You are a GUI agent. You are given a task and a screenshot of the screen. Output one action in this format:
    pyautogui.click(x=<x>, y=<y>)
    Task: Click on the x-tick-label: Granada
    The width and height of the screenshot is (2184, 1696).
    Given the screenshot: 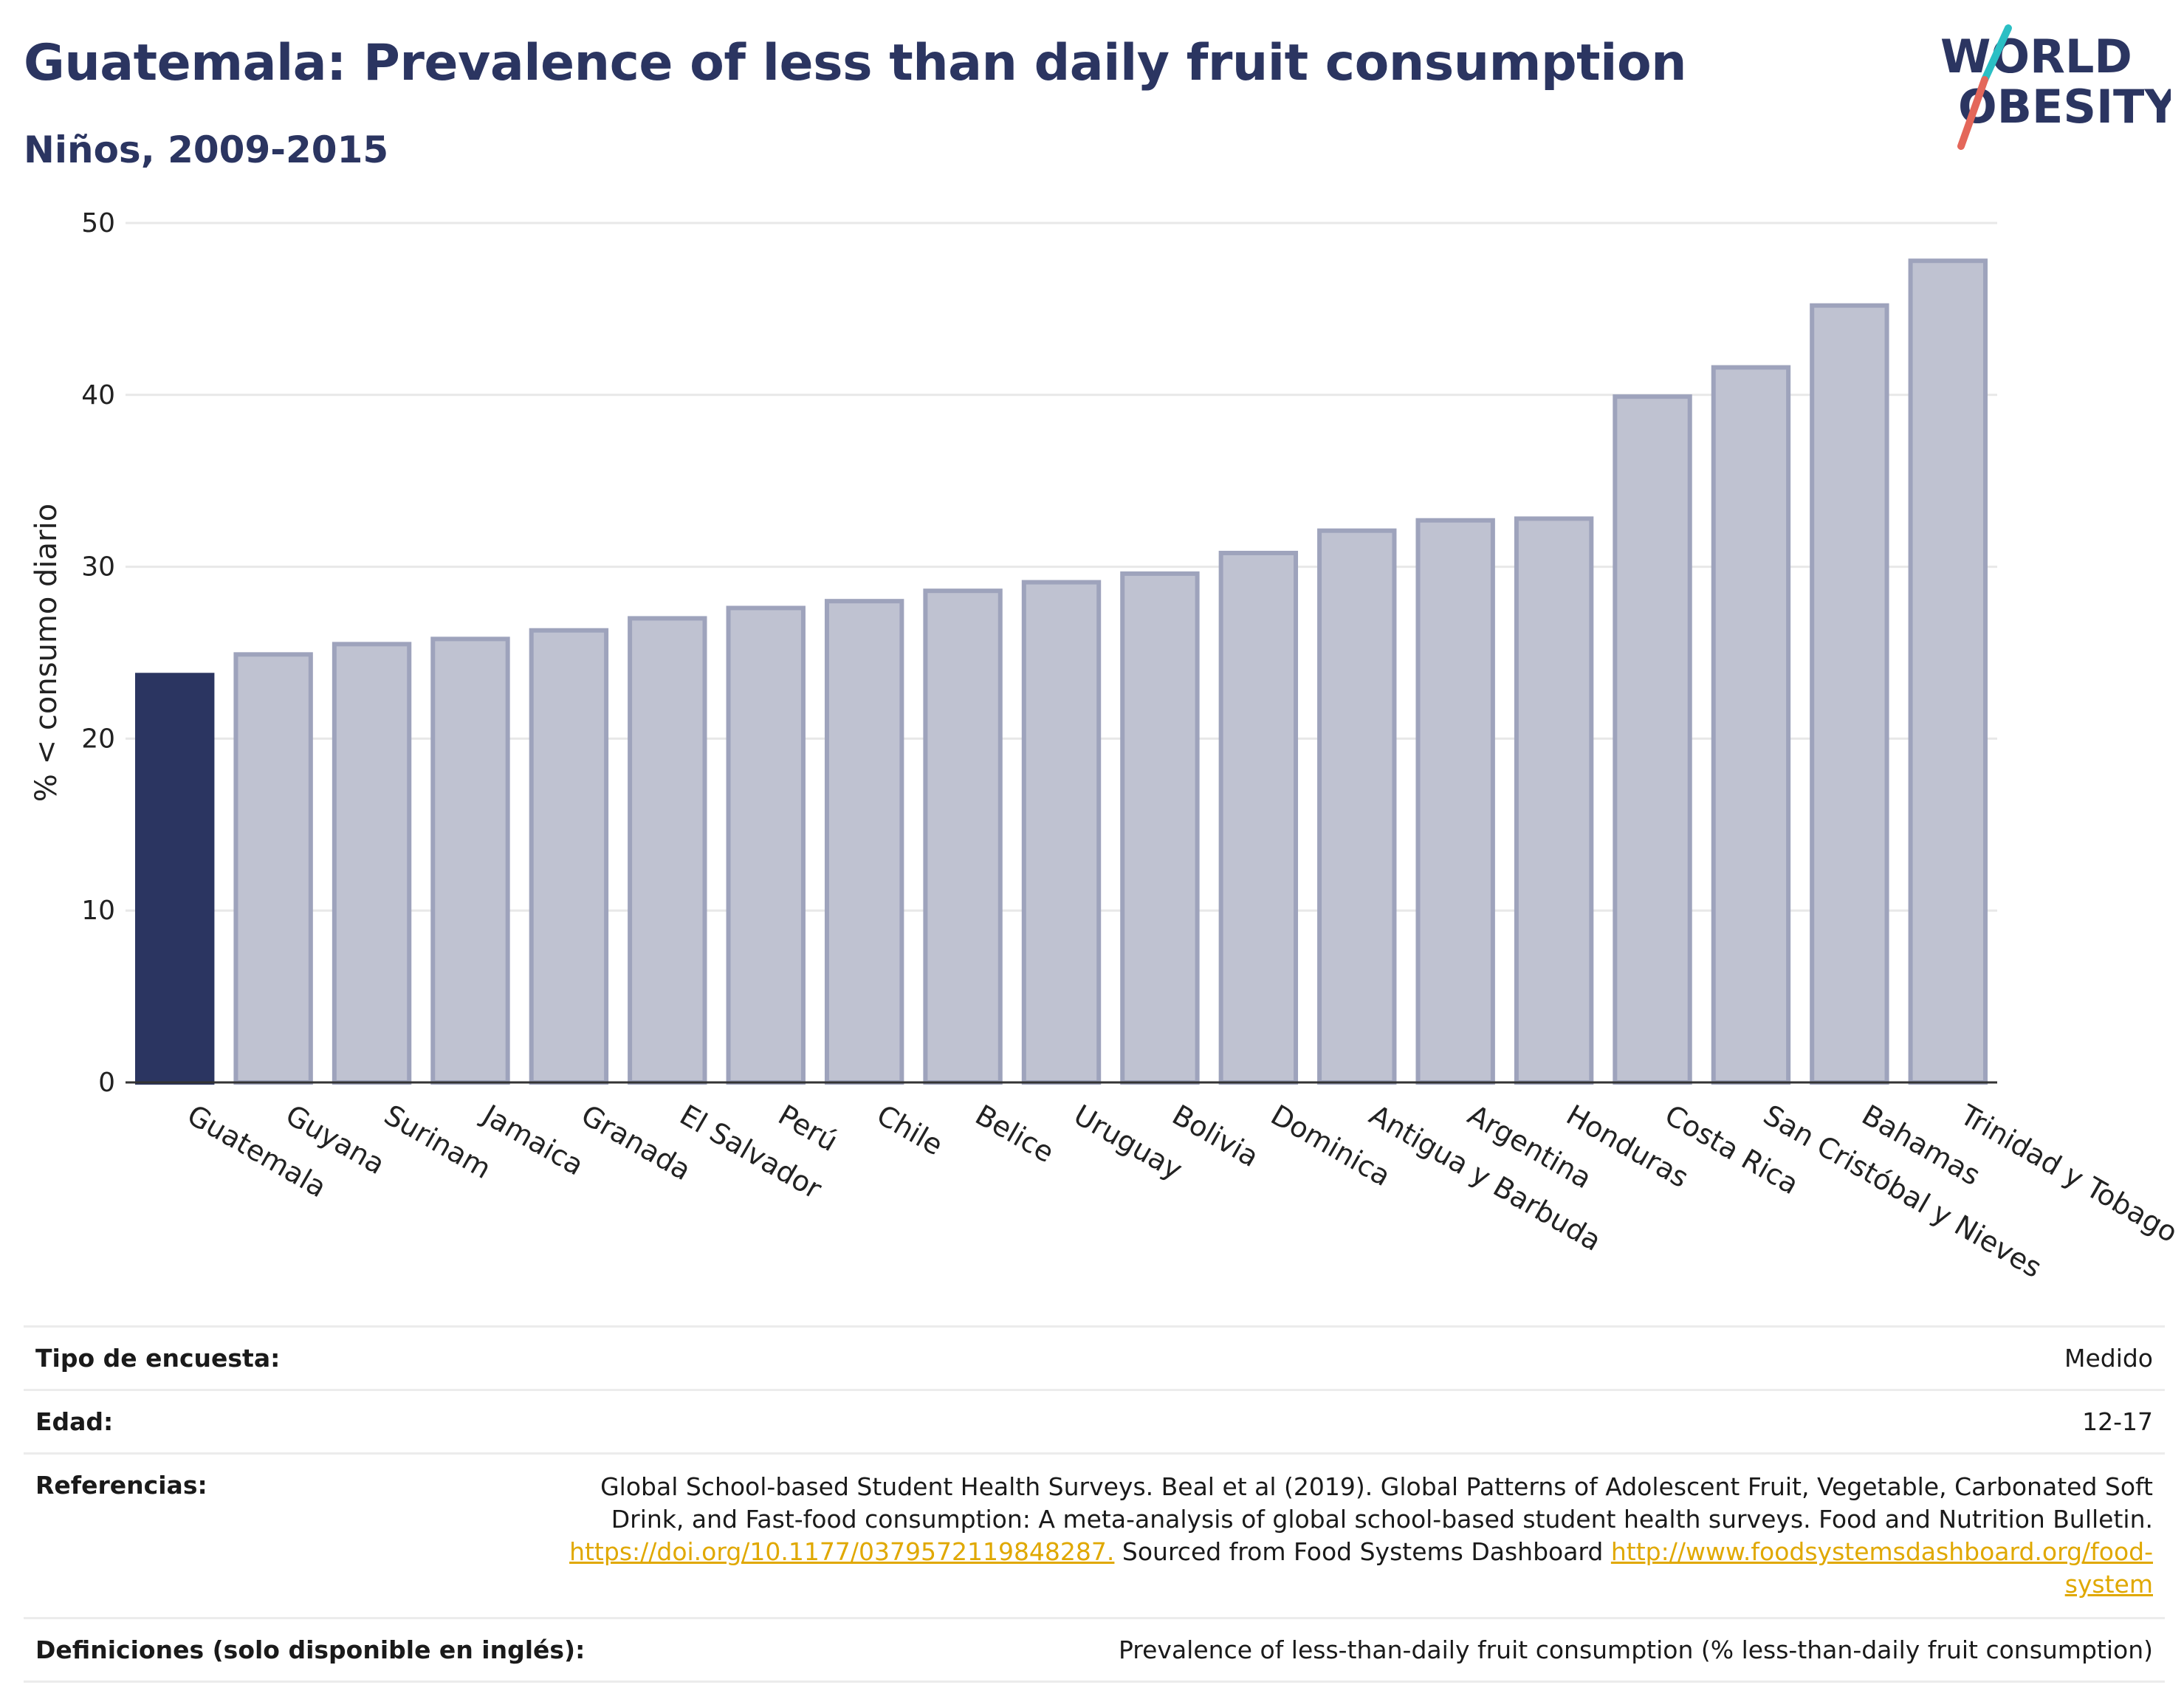 What is the action you would take?
    pyautogui.click(x=636, y=1143)
    